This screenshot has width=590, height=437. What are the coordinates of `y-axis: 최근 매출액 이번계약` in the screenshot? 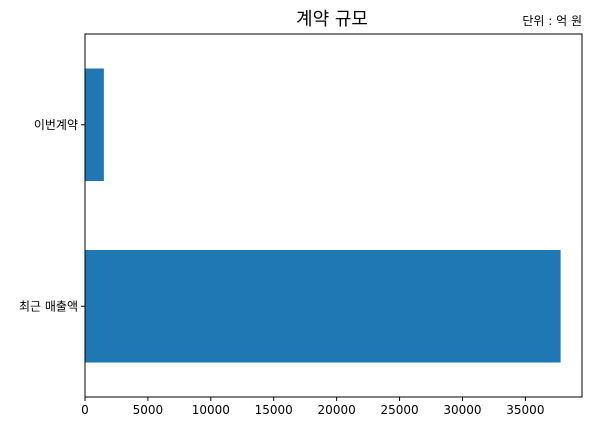 It's located at (52, 215).